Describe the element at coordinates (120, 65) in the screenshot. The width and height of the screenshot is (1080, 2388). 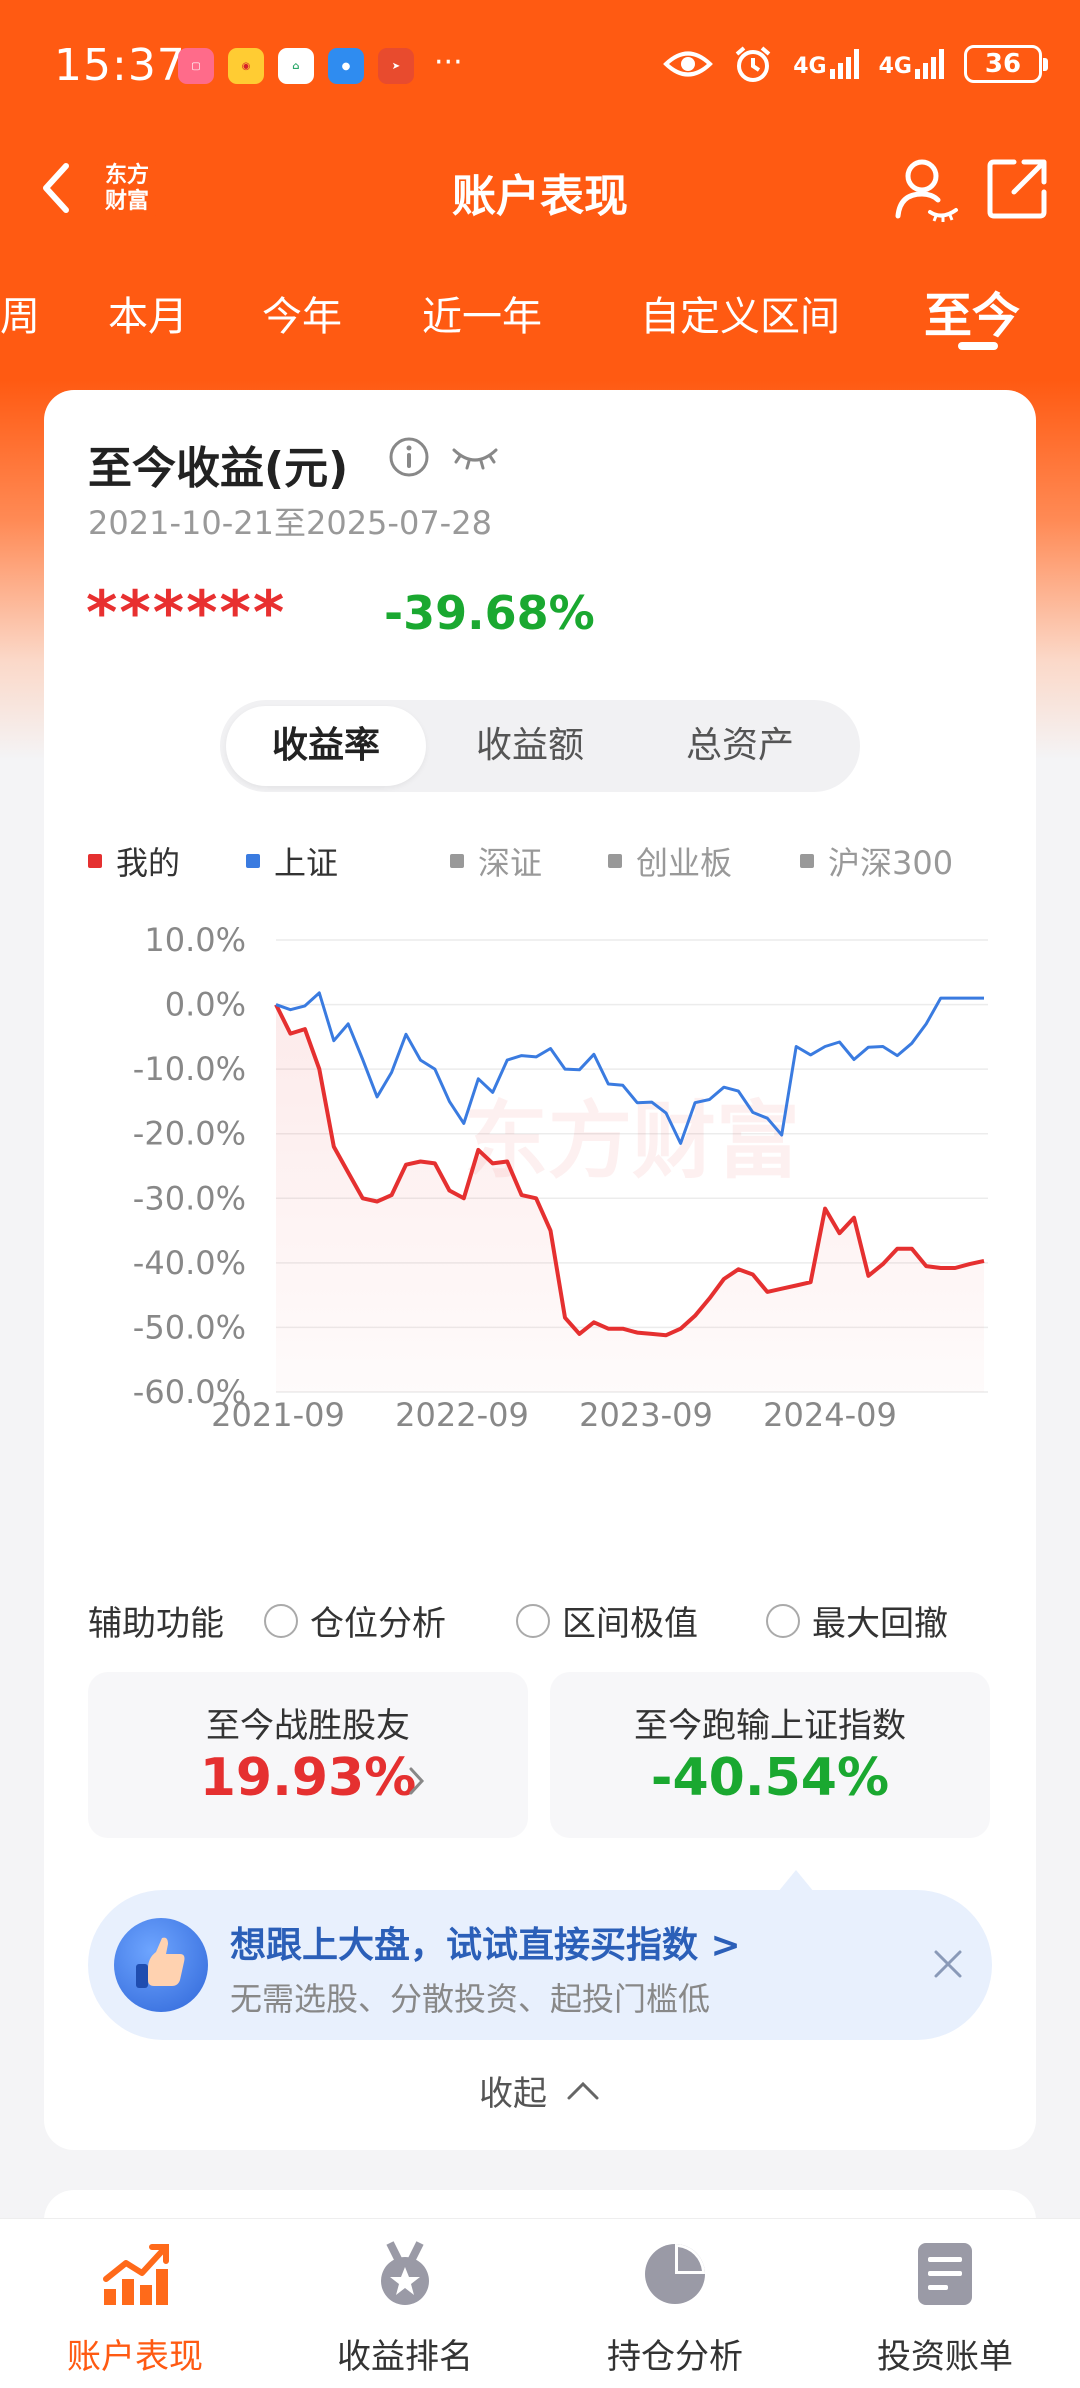
I see `status-time: 15:37` at that location.